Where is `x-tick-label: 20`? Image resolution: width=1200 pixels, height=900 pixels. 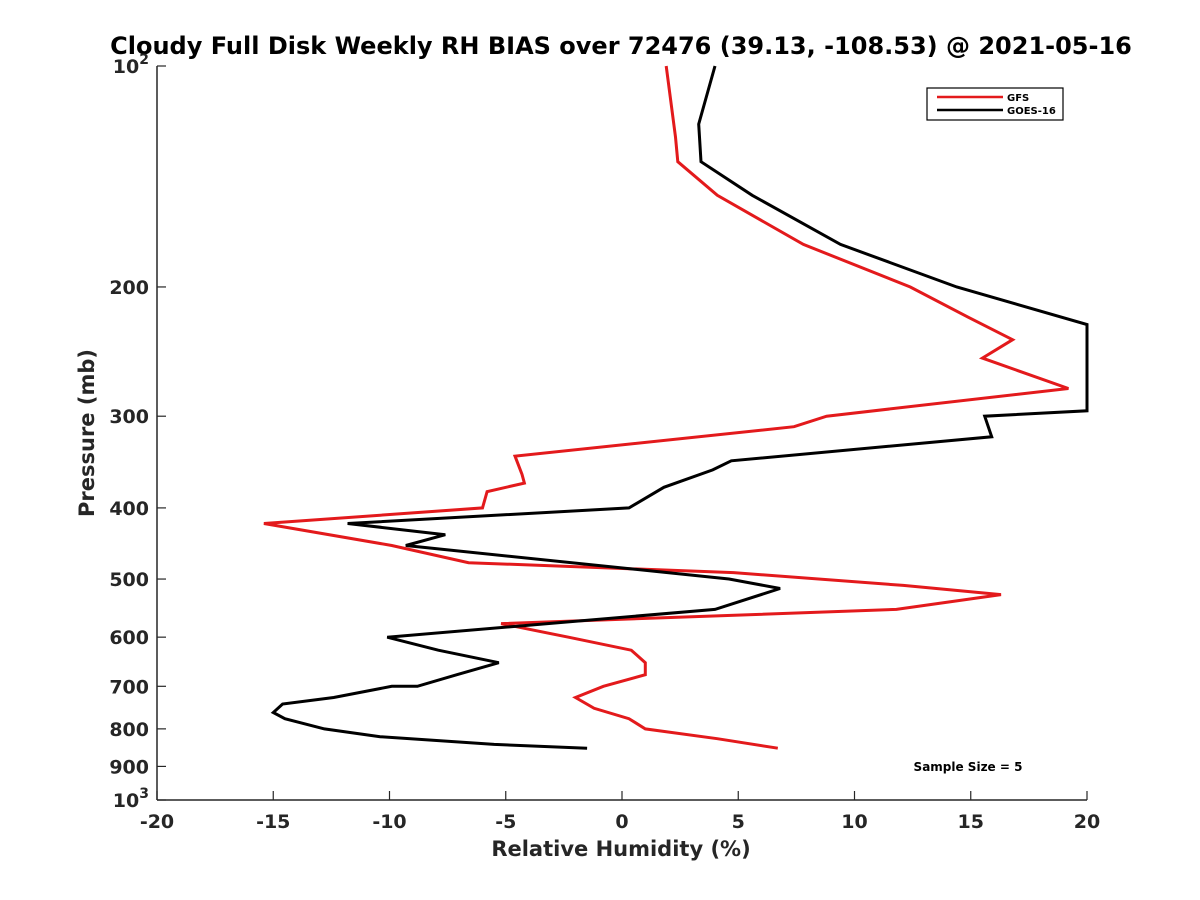
x-tick-label: 20 is located at coordinates (1087, 822).